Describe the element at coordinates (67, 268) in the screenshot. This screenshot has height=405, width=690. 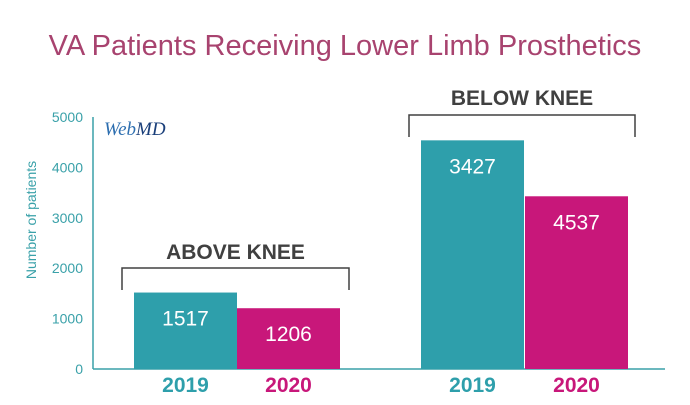
I see `y-tick-label: 2000` at that location.